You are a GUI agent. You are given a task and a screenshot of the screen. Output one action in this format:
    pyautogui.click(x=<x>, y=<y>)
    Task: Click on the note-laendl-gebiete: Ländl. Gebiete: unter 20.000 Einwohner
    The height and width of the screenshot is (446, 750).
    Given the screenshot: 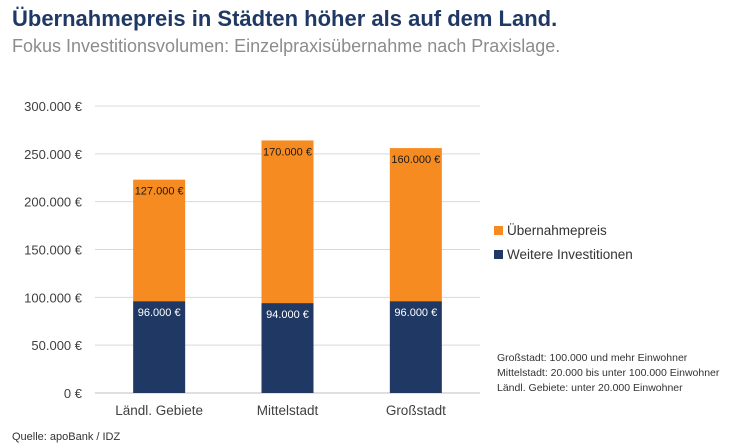 What is the action you would take?
    pyautogui.click(x=590, y=388)
    